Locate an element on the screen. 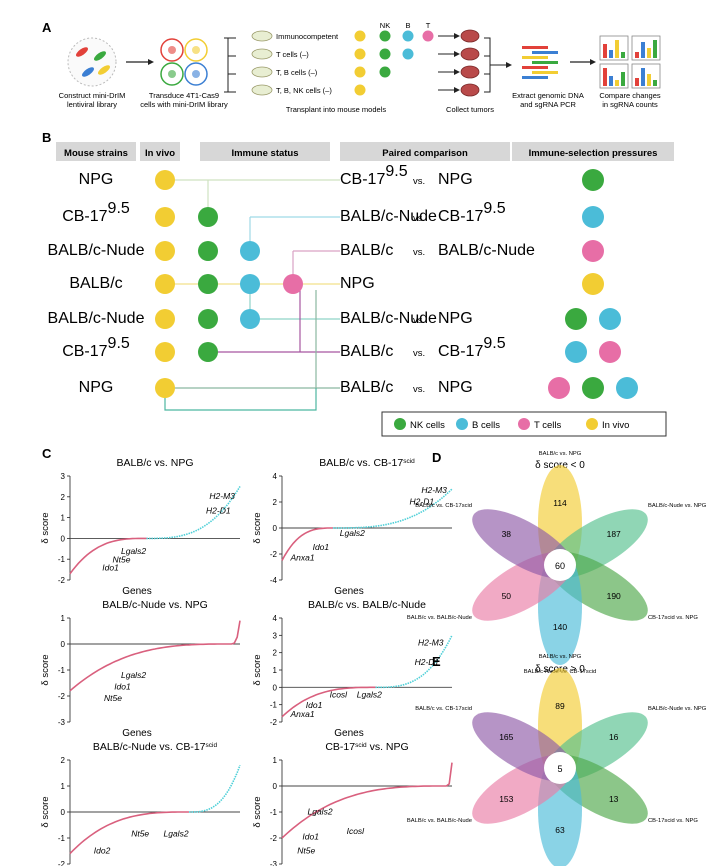 The image size is (720, 866). venn-petal-label: BALB/c vs. CB-17scid is located at coordinates (443, 709).